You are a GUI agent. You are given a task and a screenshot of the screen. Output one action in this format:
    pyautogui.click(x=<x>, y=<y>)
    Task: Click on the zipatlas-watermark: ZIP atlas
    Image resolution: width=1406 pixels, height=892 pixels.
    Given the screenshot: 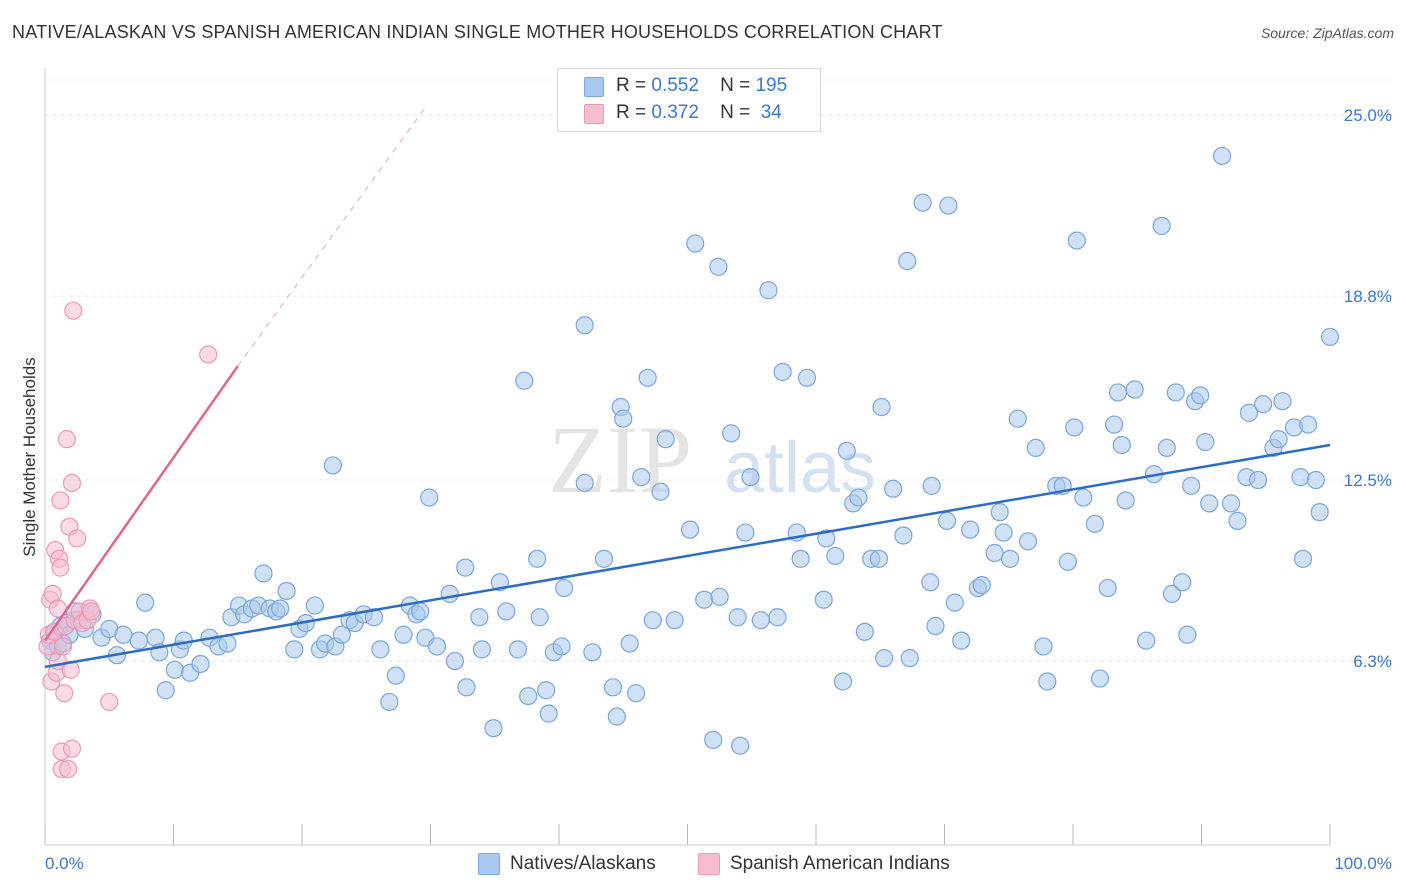 What is the action you would take?
    pyautogui.click(x=712, y=459)
    